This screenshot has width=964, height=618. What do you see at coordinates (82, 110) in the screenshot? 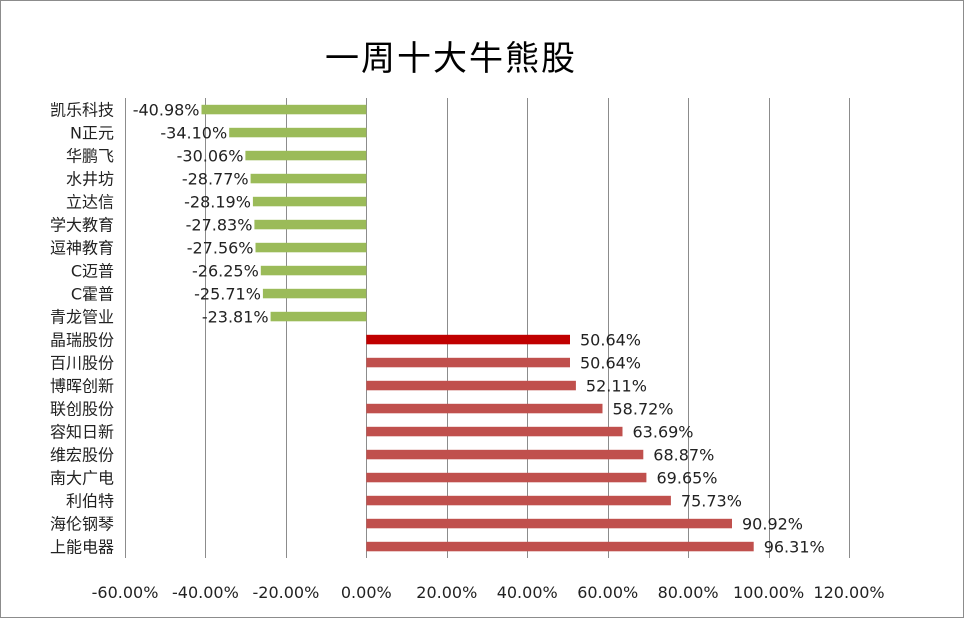
I see `category-label-0: 凯乐科技` at bounding box center [82, 110].